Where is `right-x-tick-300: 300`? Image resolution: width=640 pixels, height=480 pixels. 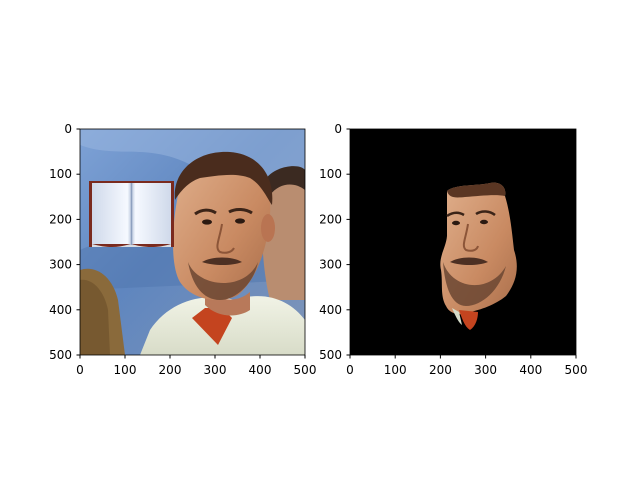 right-x-tick-300: 300 is located at coordinates (485, 370).